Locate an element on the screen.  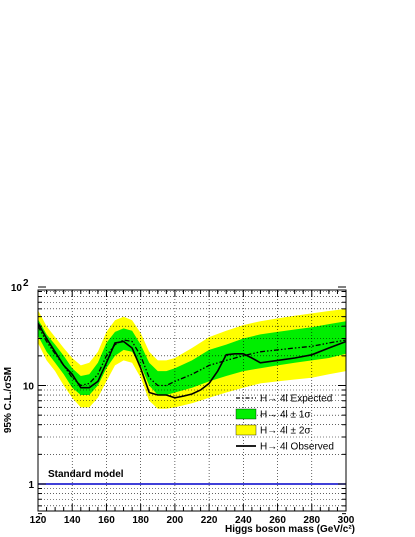
legend-symbol-1sigma is located at coordinates (246, 414).